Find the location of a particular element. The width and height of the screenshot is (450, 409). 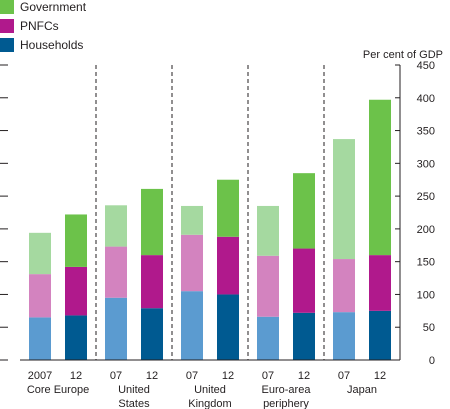

x-tick-label: 2007 is located at coordinates (40, 376).